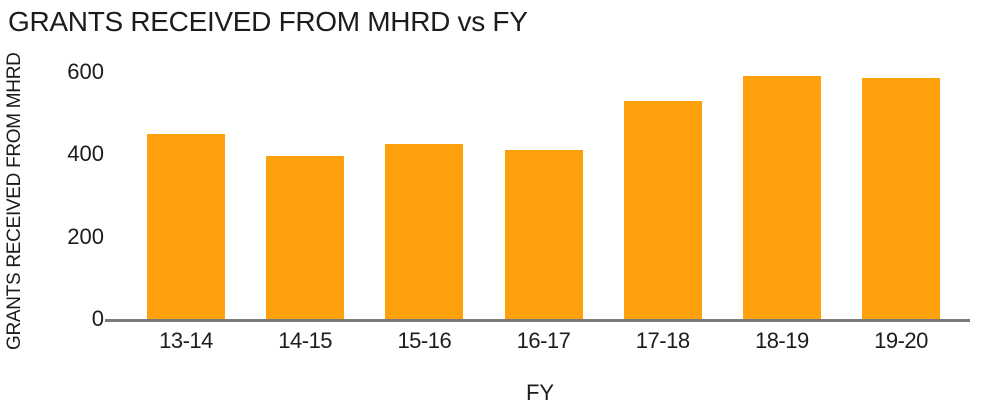 The width and height of the screenshot is (983, 412). Describe the element at coordinates (781, 340) in the screenshot. I see `x-tick-label-18-19: 18-19` at that location.